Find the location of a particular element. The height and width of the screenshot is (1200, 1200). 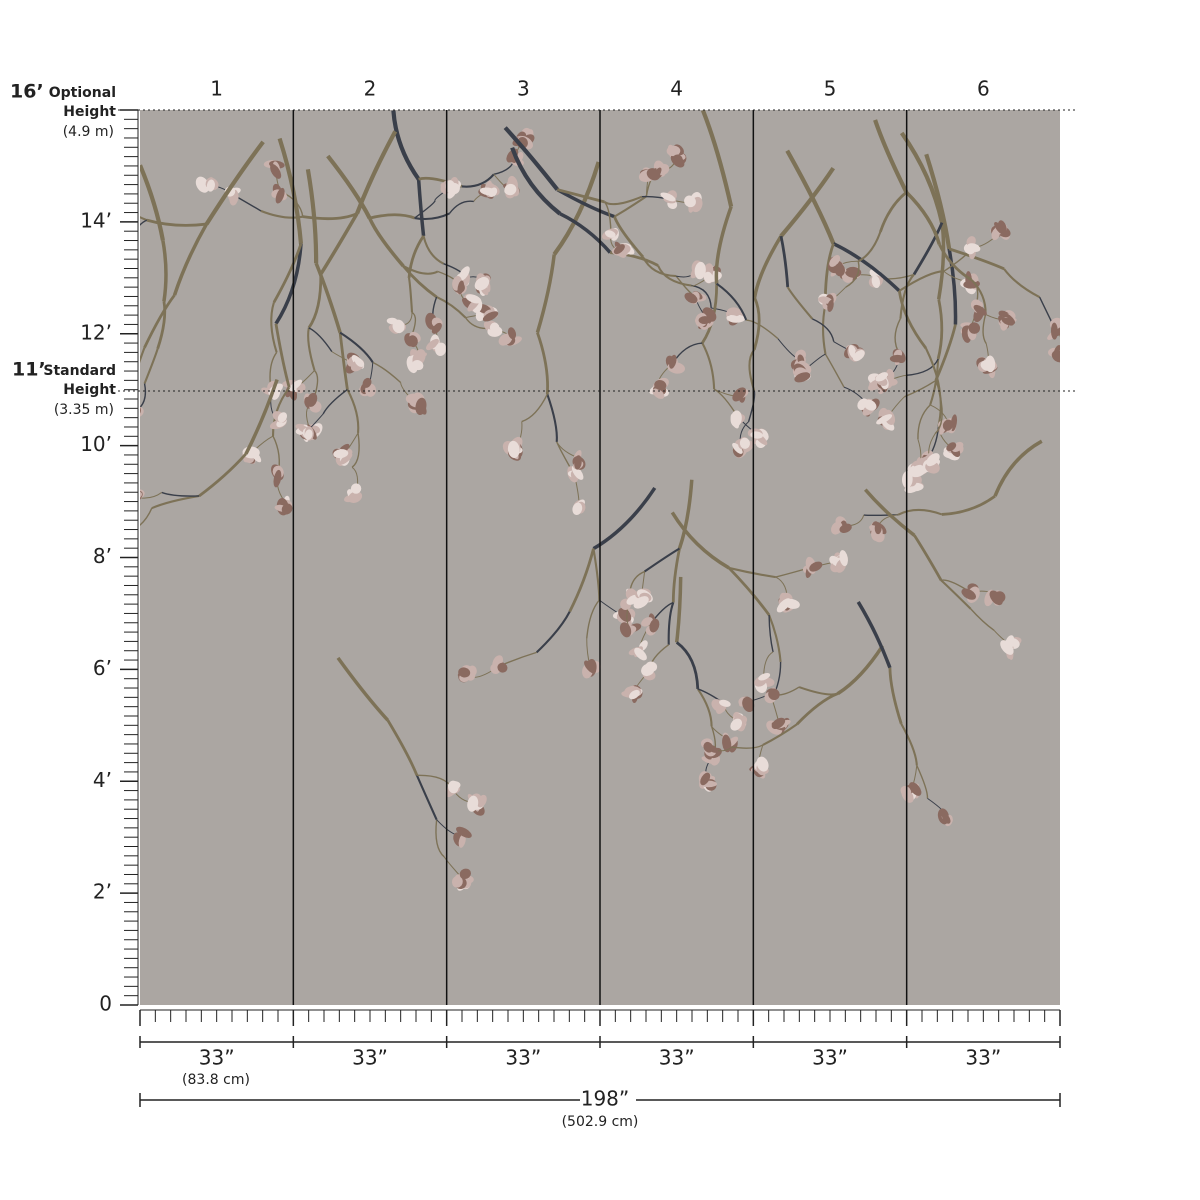

height-label: 2’ is located at coordinates (102, 892).